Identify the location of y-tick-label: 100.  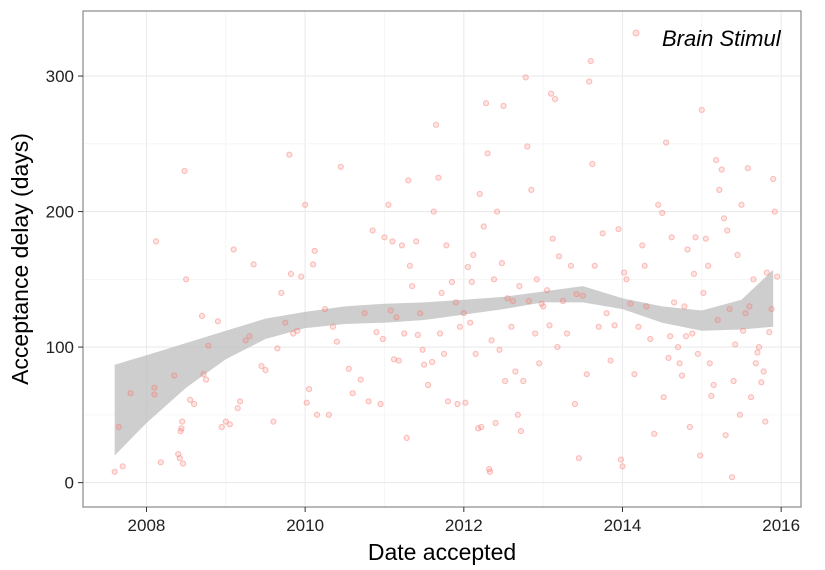
(60, 347).